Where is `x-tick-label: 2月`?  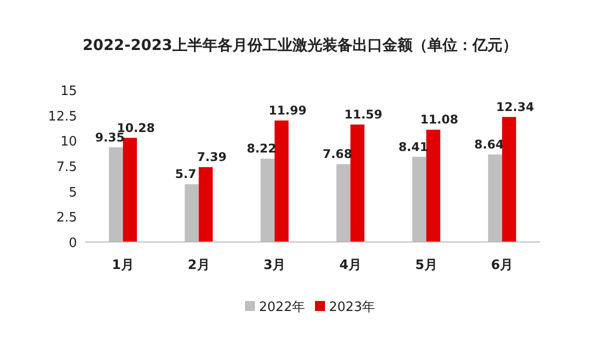
x-tick-label: 2月 is located at coordinates (199, 265).